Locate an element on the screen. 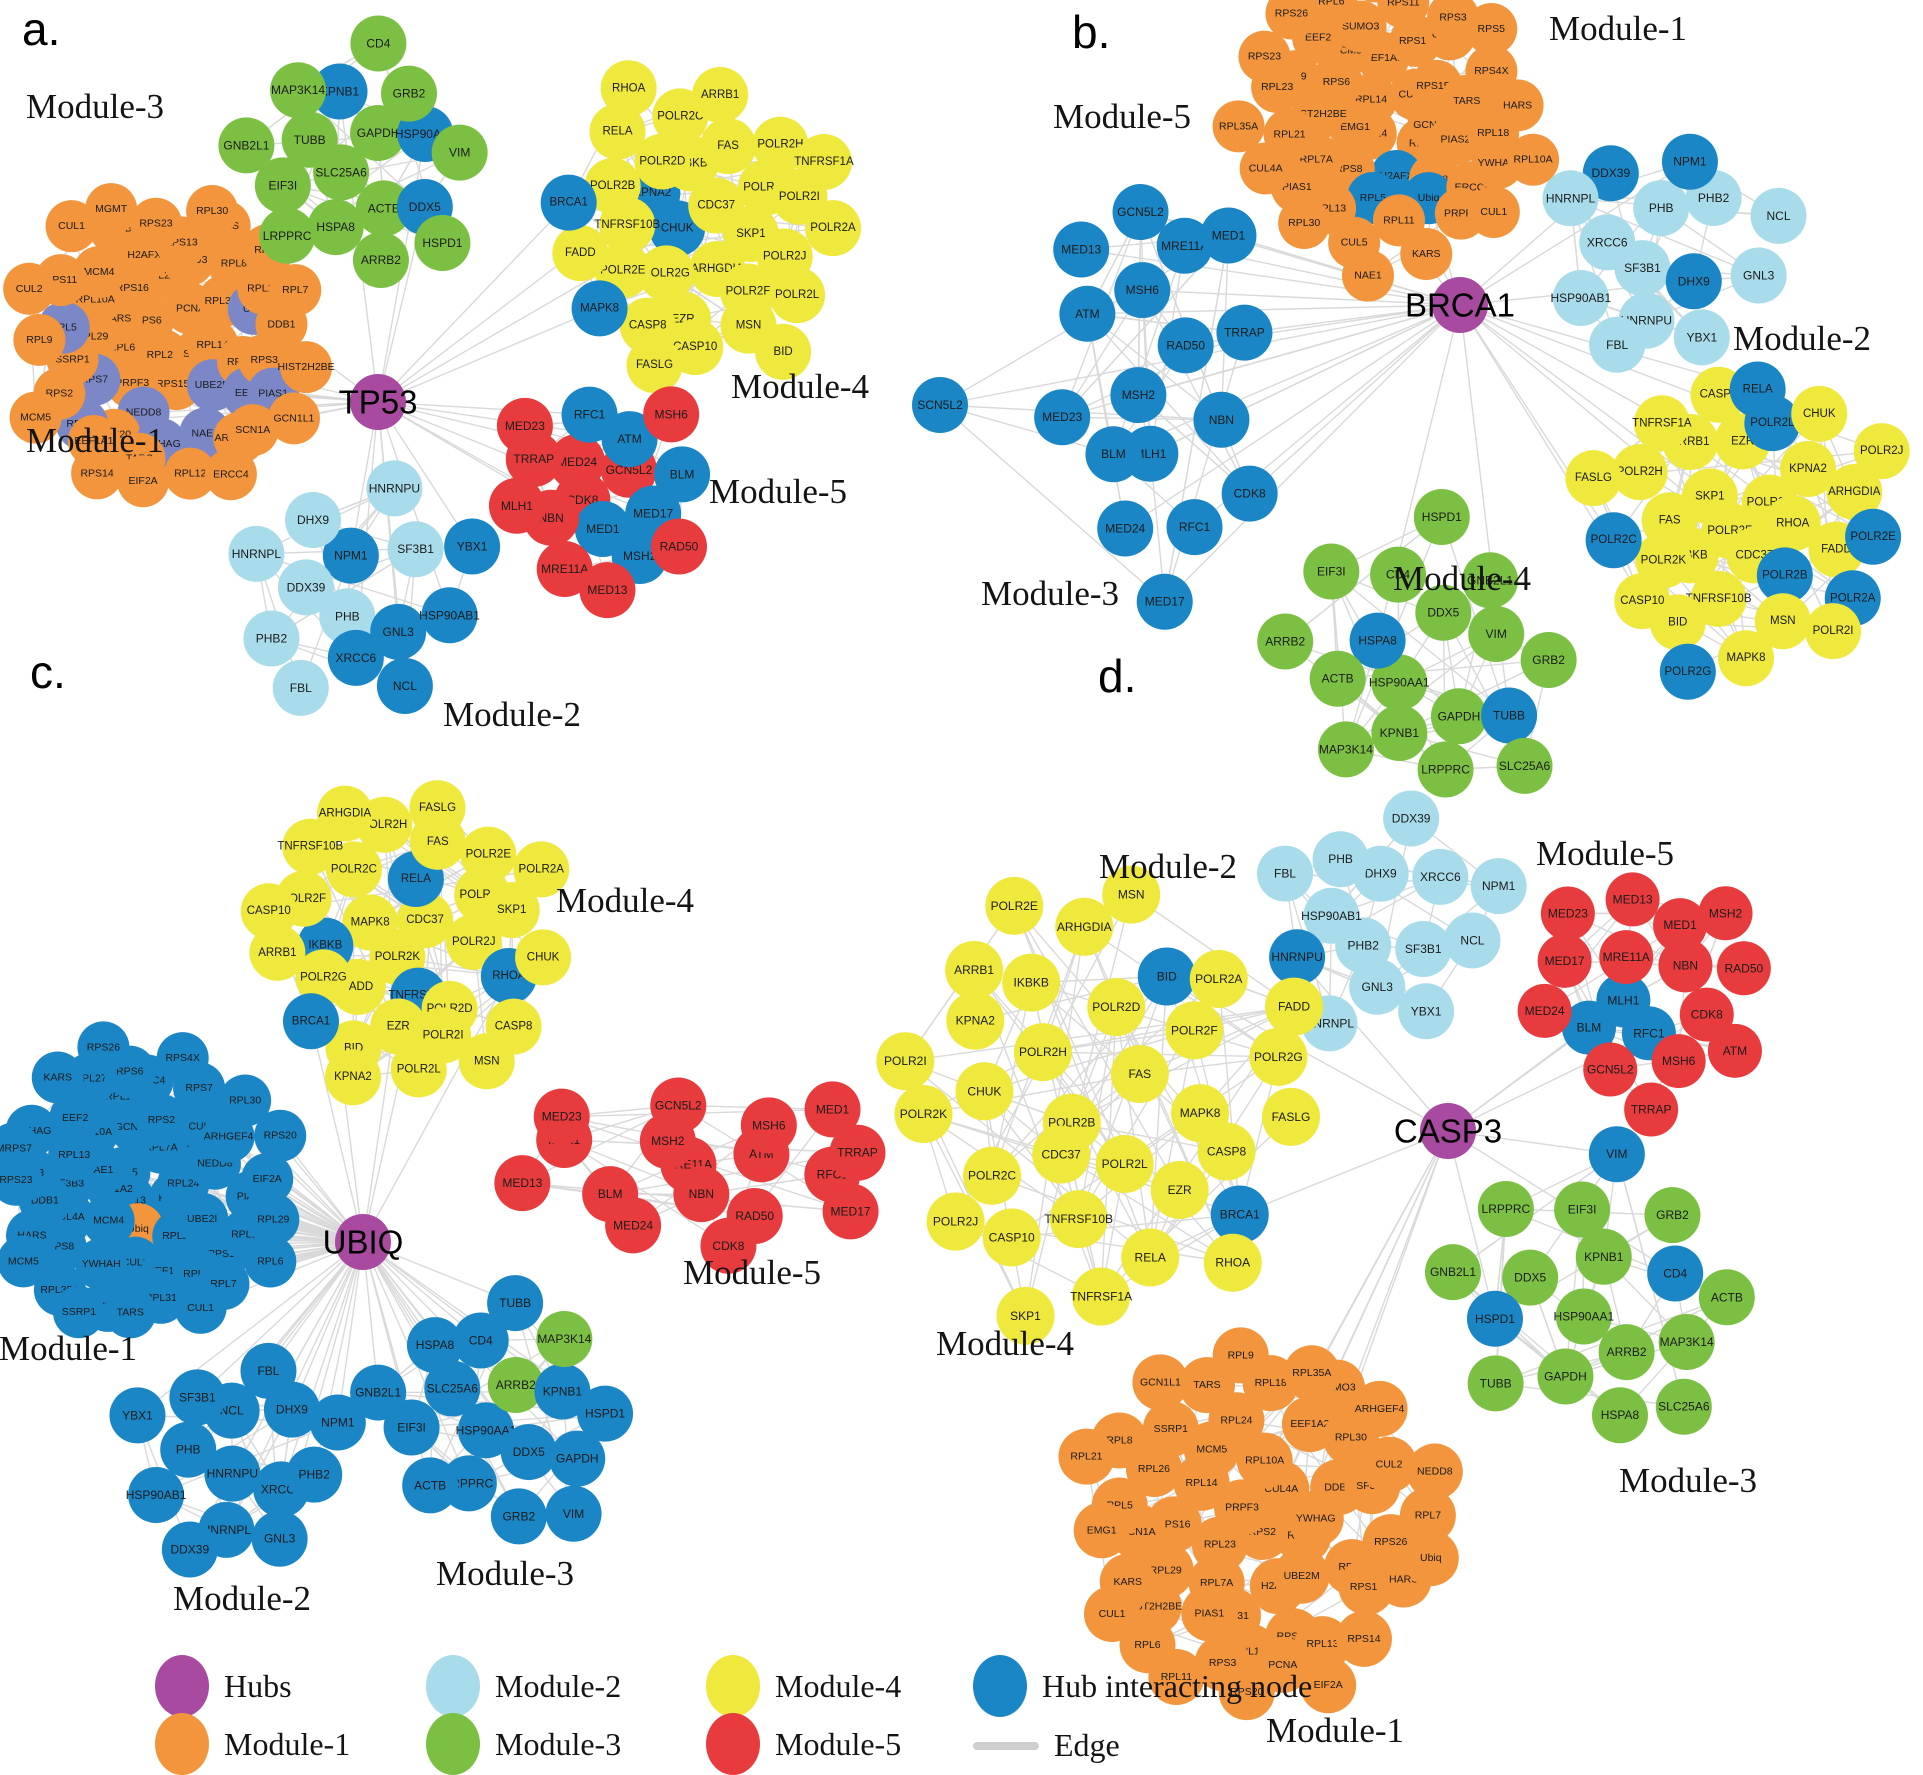  node-TUBB is located at coordinates (1509, 715).